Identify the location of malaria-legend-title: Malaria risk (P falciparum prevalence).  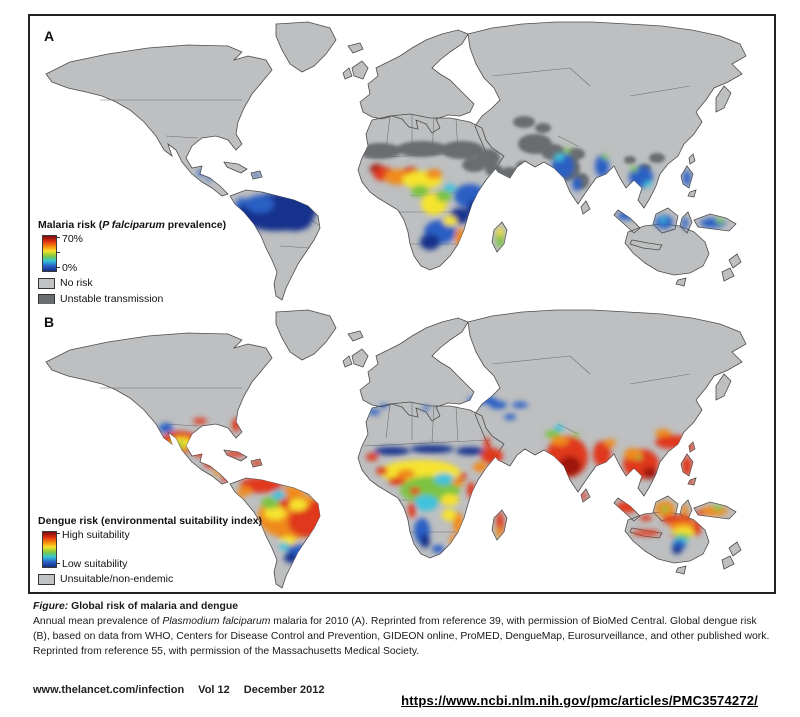
(132, 225).